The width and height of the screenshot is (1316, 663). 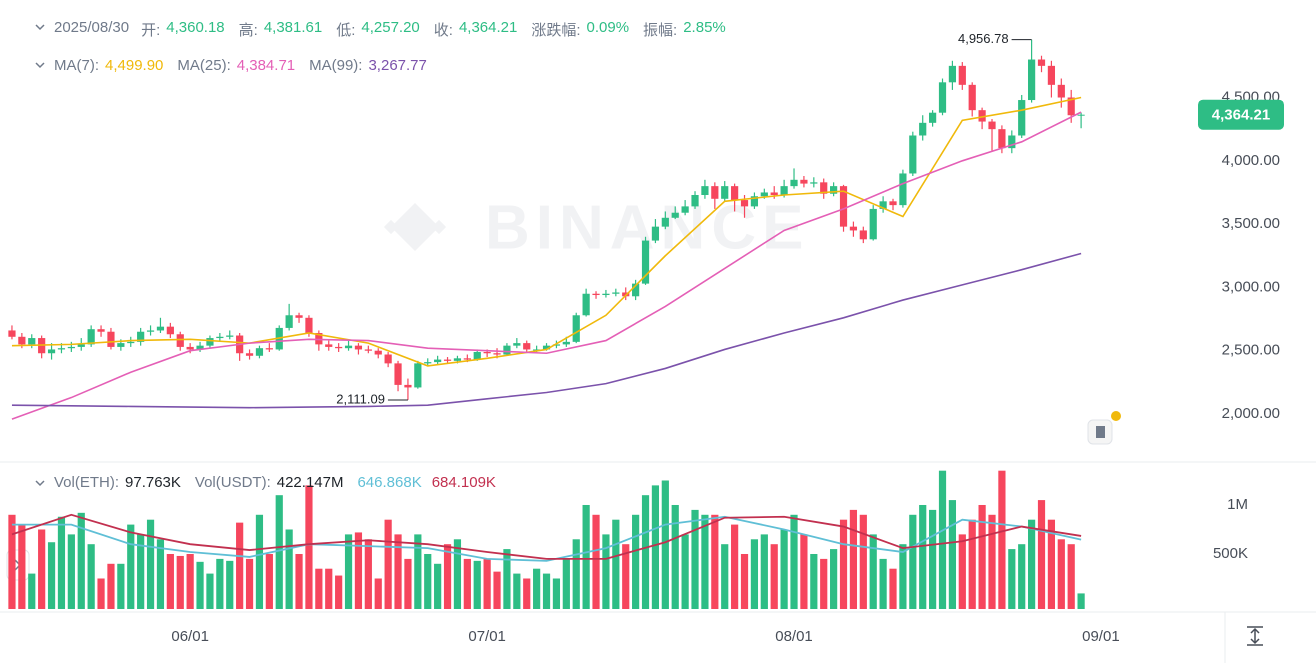 What do you see at coordinates (1230, 553) in the screenshot?
I see `volume-tick-label: 500K` at bounding box center [1230, 553].